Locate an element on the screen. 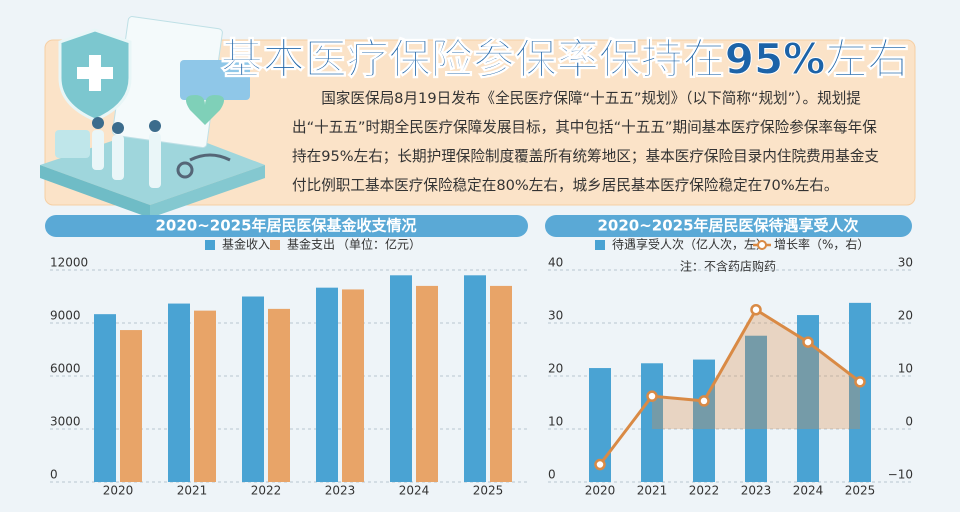  chart-note: 注：不含药店购药 is located at coordinates (728, 266).